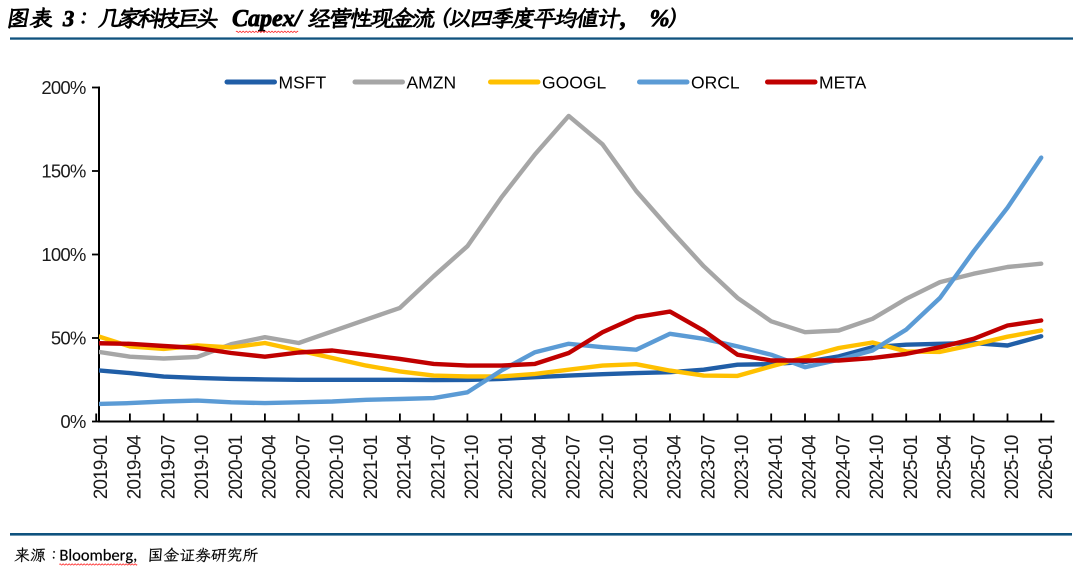  Describe the element at coordinates (1012, 467) in the screenshot. I see `svg-text: 2025-10` at that location.